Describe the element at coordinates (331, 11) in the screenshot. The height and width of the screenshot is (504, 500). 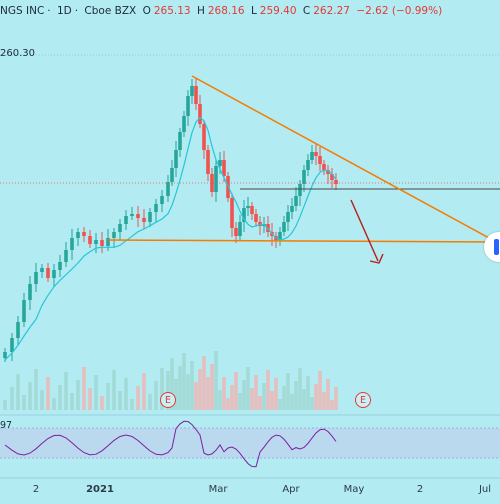
I see `close-value: 262.27` at that location.